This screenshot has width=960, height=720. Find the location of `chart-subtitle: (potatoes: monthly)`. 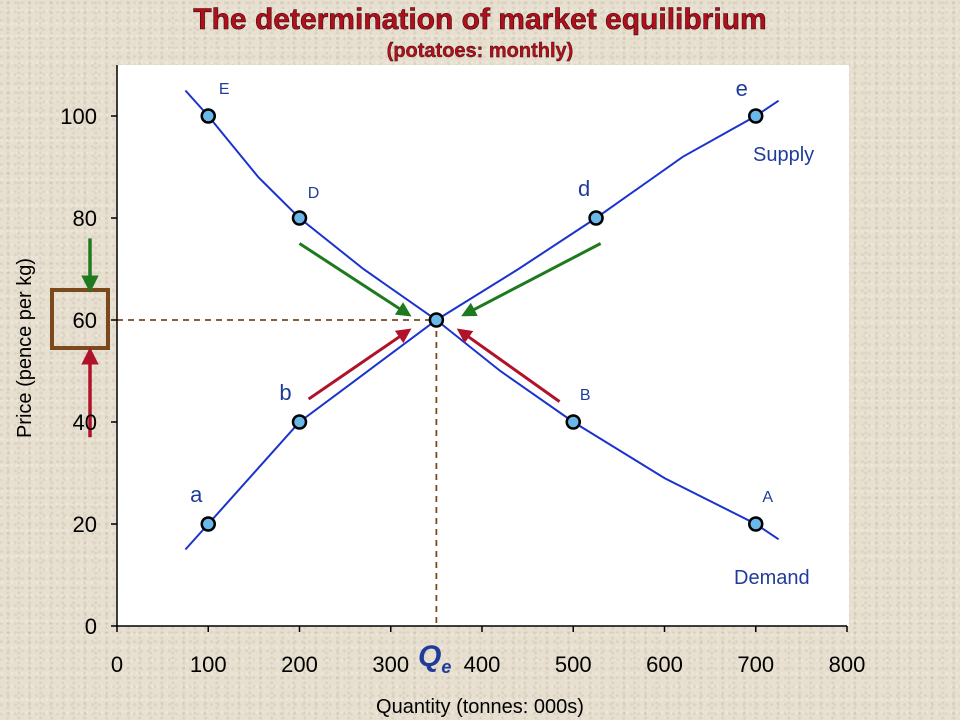

chart-subtitle: (potatoes: monthly) is located at coordinates (480, 51).